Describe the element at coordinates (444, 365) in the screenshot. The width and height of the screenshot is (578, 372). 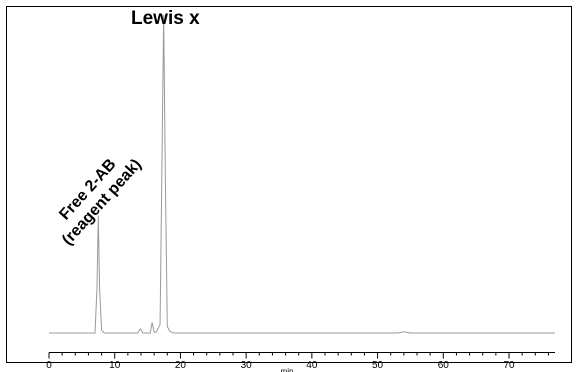
I see `x-tick-label: 60` at that location.